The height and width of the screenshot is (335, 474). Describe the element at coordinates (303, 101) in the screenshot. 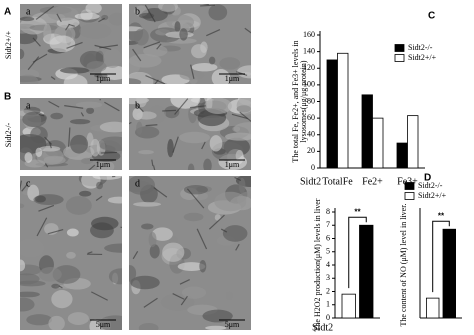

I see `y-axis-label: lysosomes(μg/μg protein)` at that location.